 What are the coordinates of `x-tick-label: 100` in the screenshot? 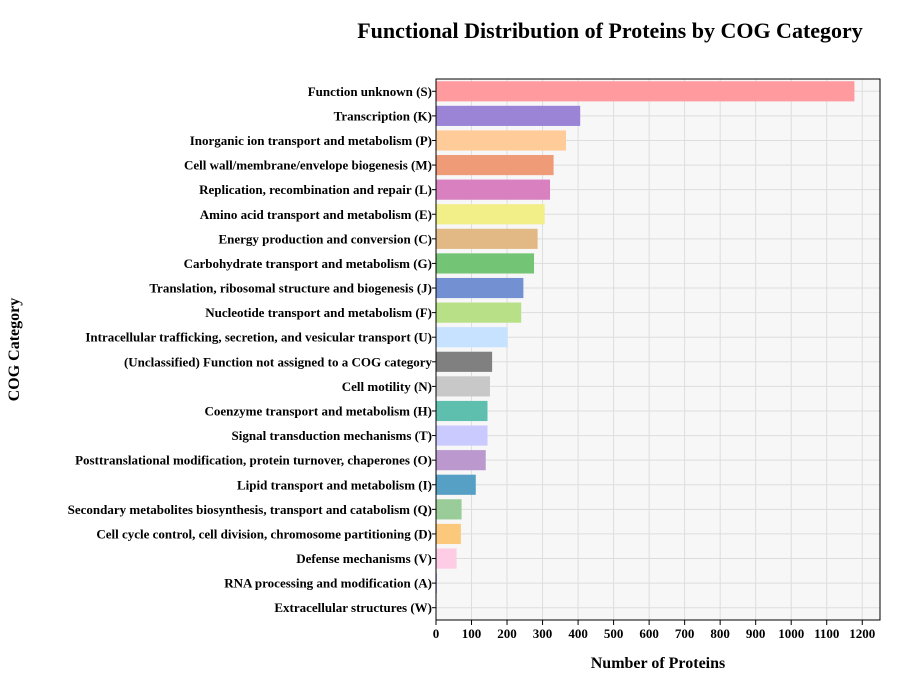 It's located at (472, 633).